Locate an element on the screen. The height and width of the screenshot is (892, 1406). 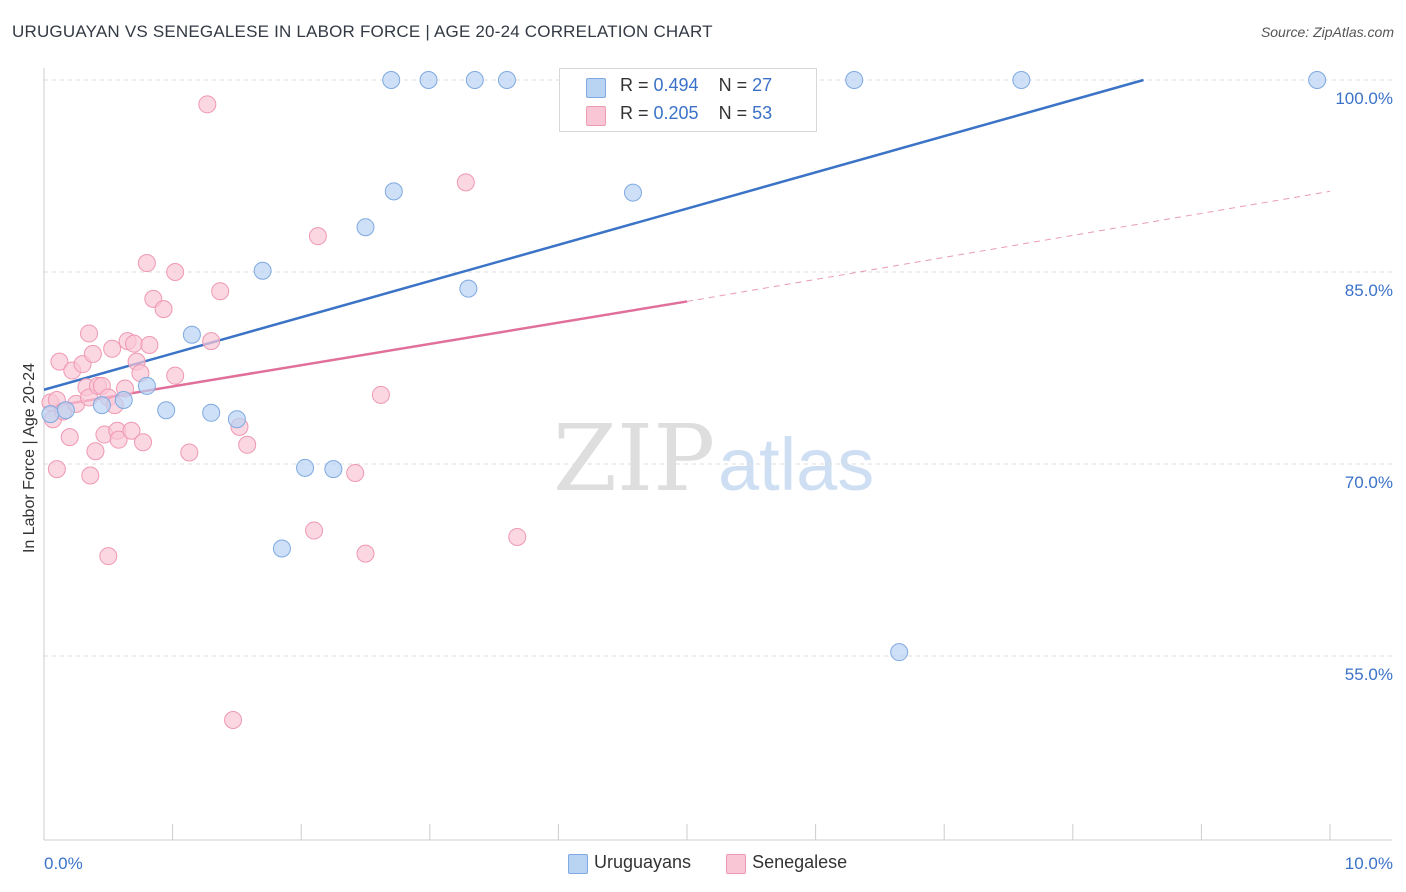
legend-label-senegalese: Senegalese is located at coordinates (800, 862).